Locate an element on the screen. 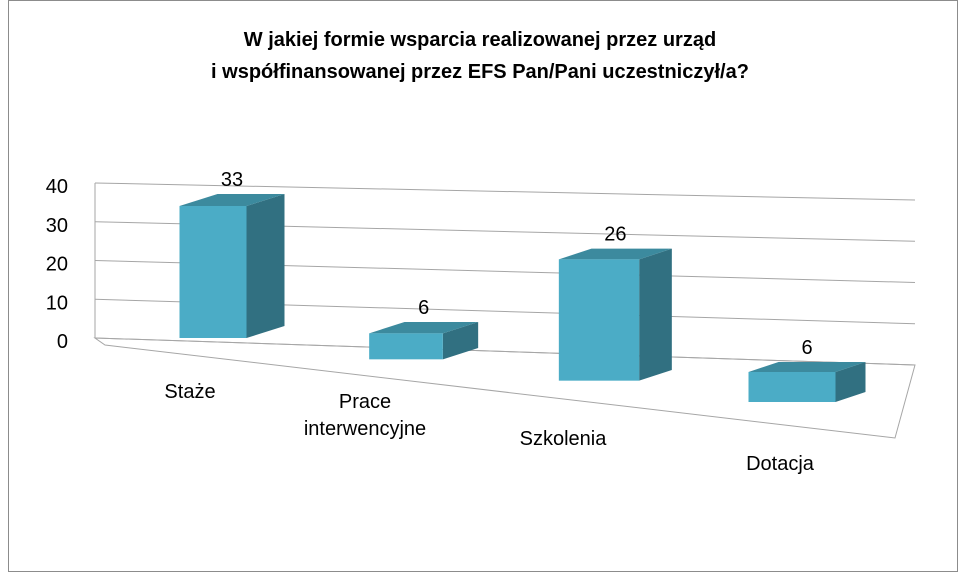  y-tick-label: 40 is located at coordinates (57, 187).